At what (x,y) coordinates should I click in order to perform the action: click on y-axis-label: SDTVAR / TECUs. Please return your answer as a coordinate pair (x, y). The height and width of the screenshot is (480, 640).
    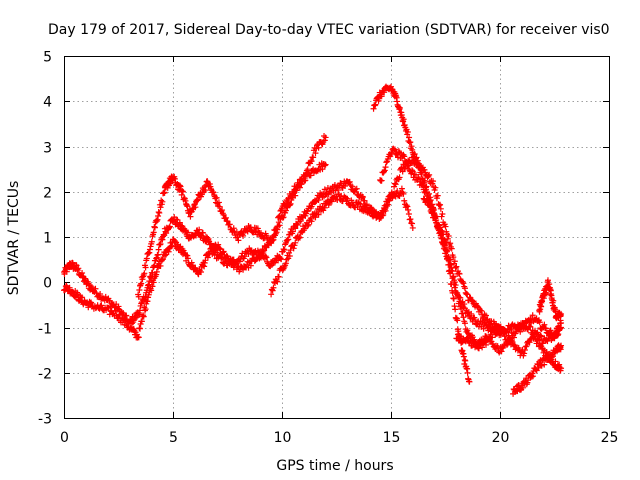
    Looking at the image, I should click on (14, 238).